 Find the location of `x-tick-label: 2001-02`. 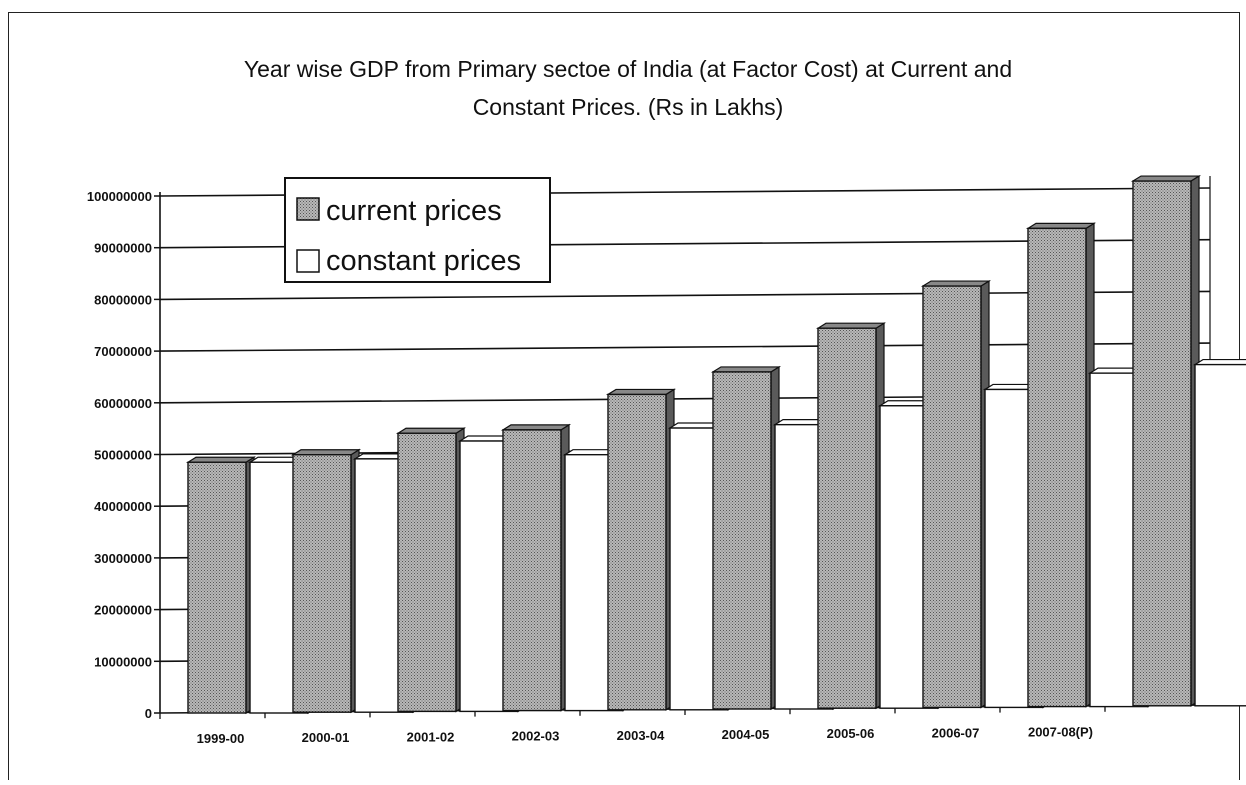

x-tick-label: 2001-02 is located at coordinates (431, 736).